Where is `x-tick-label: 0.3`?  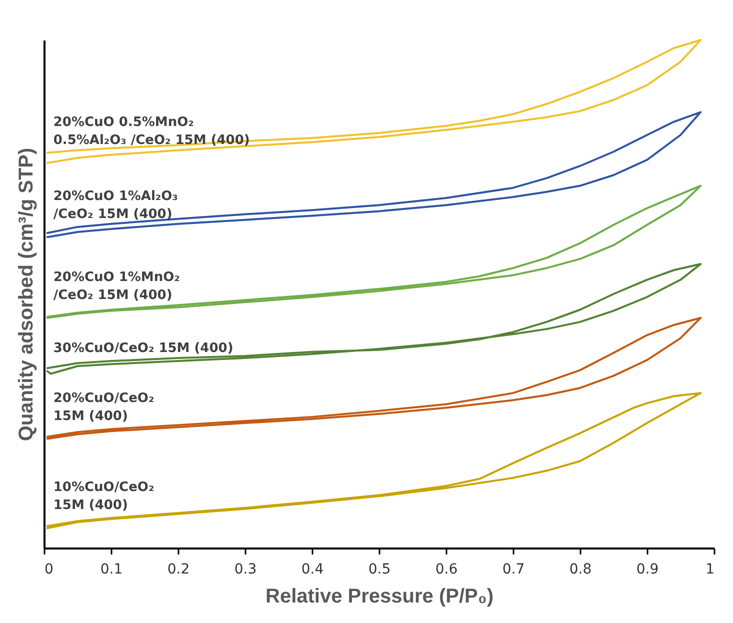
x-tick-label: 0.3 is located at coordinates (245, 570).